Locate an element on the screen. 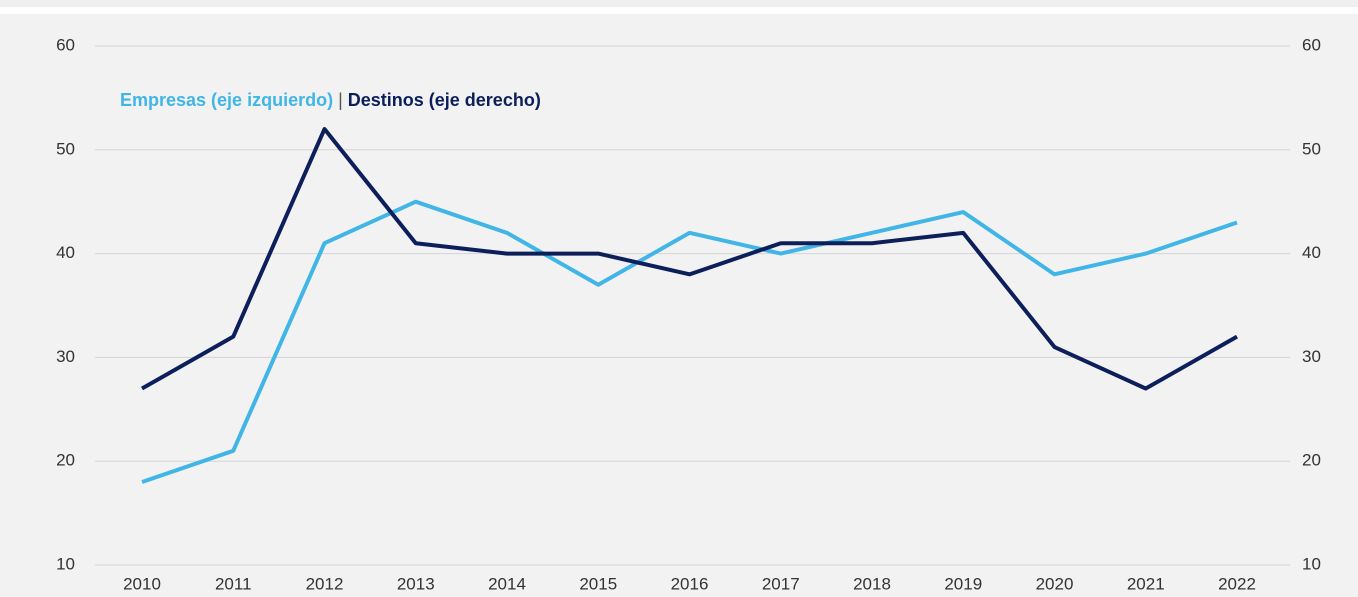 This screenshot has width=1358, height=597. y-tick-label: 50 is located at coordinates (65, 148).